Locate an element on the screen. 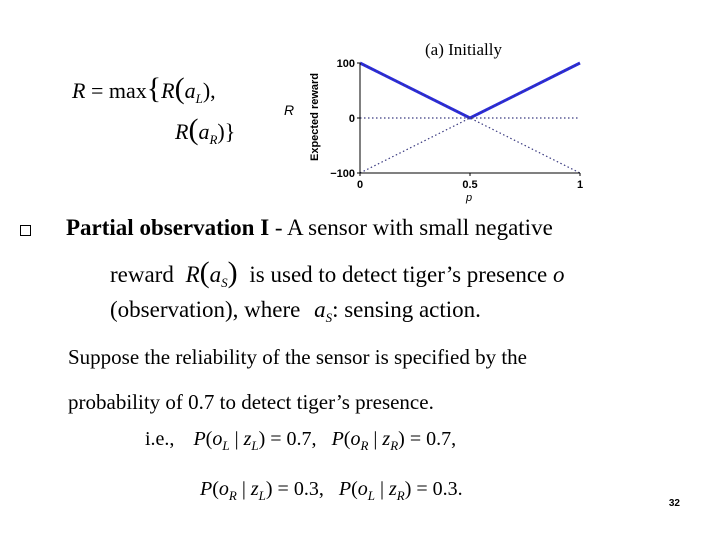 This screenshot has height=540, width=720. formula-r-max: max is located at coordinates (127, 90).